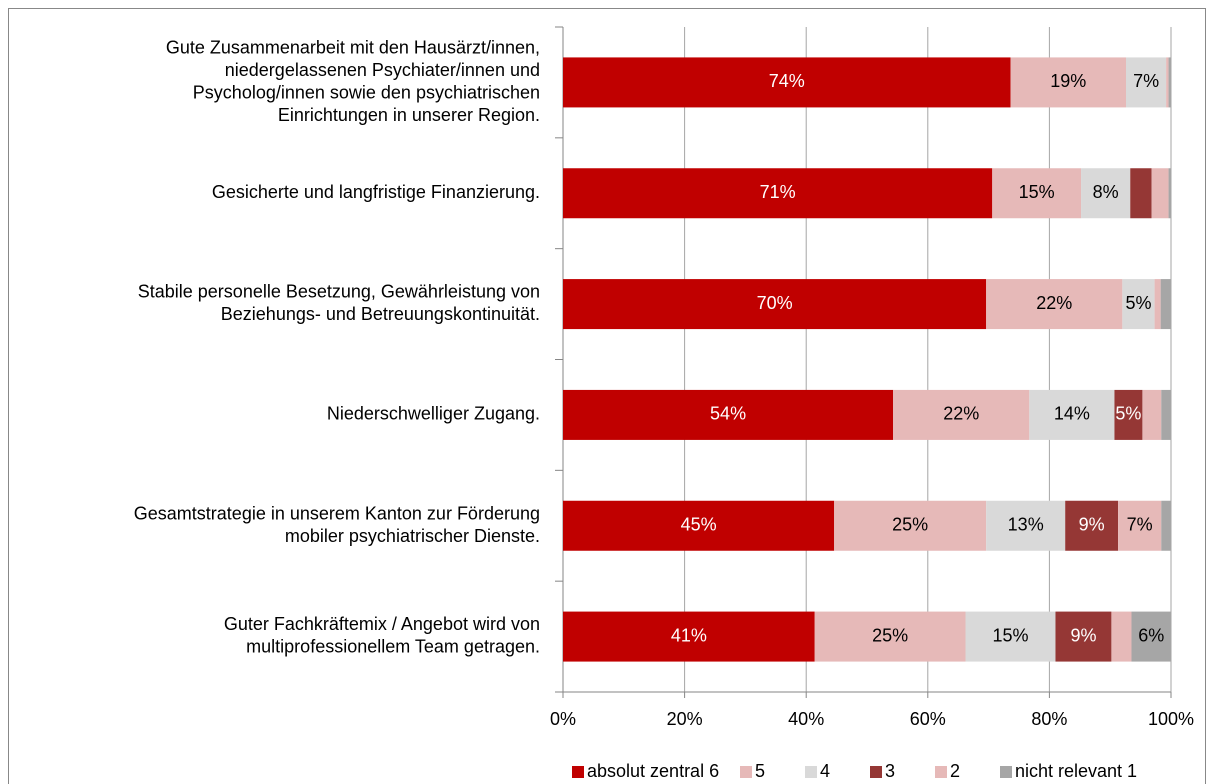  I want to click on value-label: 13%, so click(1026, 525).